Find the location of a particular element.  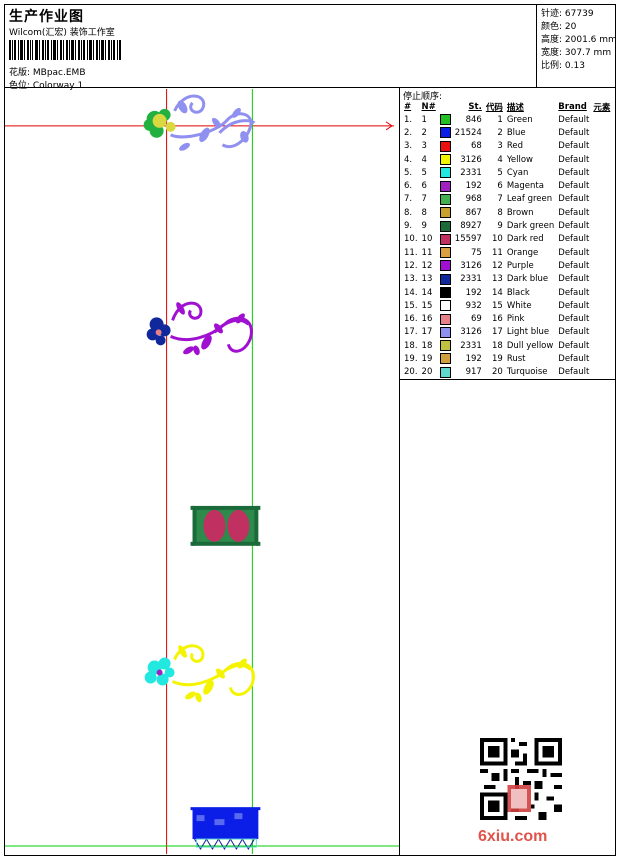

cell-code: 10 is located at coordinates (497, 239).